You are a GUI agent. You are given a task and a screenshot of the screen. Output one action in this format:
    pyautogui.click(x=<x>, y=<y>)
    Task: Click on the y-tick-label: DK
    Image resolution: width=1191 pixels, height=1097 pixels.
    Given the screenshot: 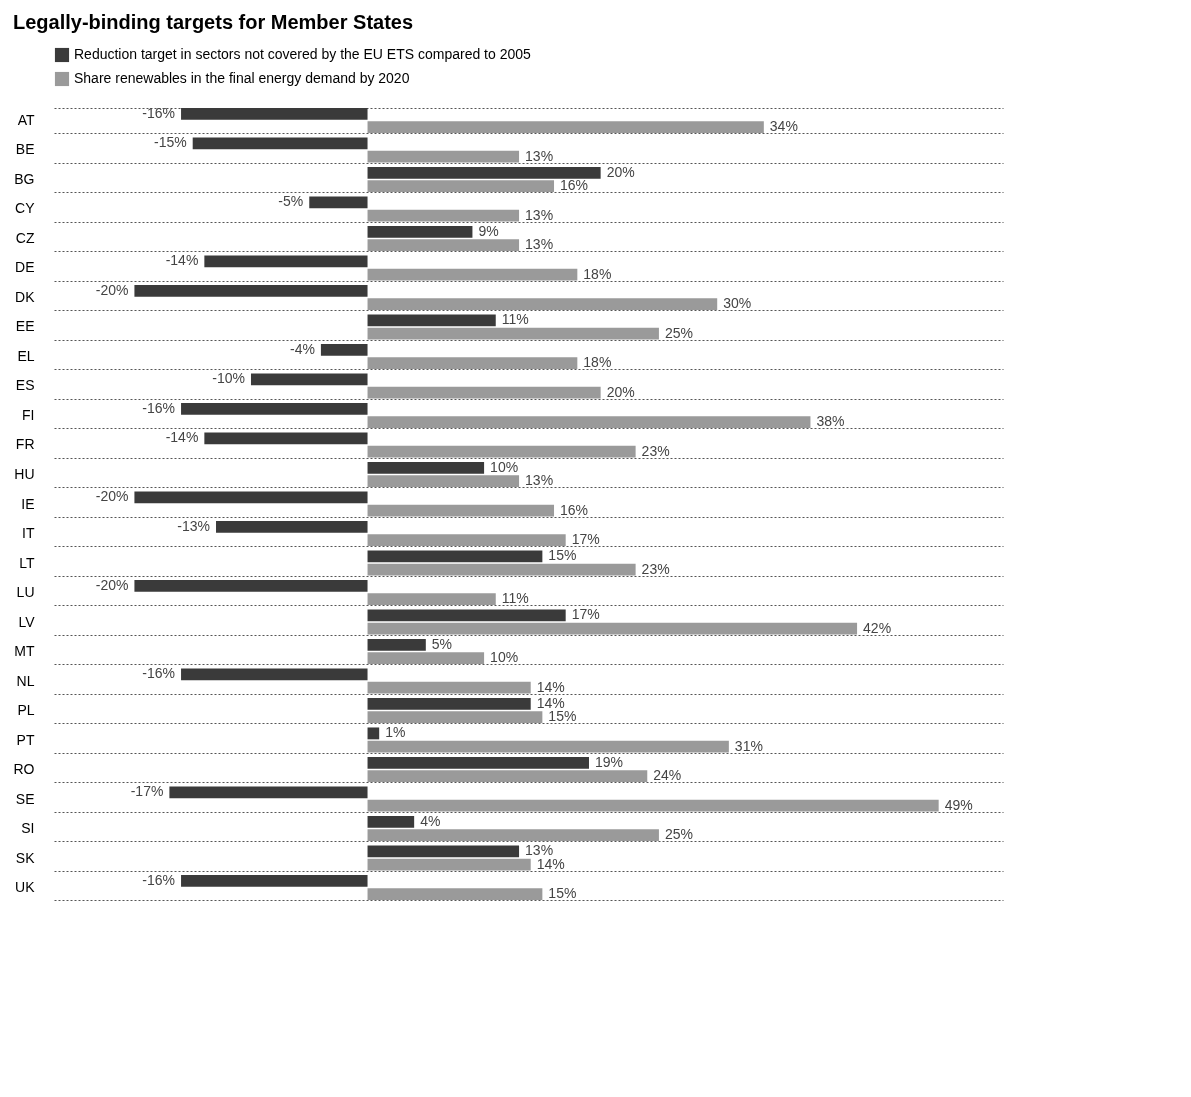 What is the action you would take?
    pyautogui.click(x=25, y=296)
    